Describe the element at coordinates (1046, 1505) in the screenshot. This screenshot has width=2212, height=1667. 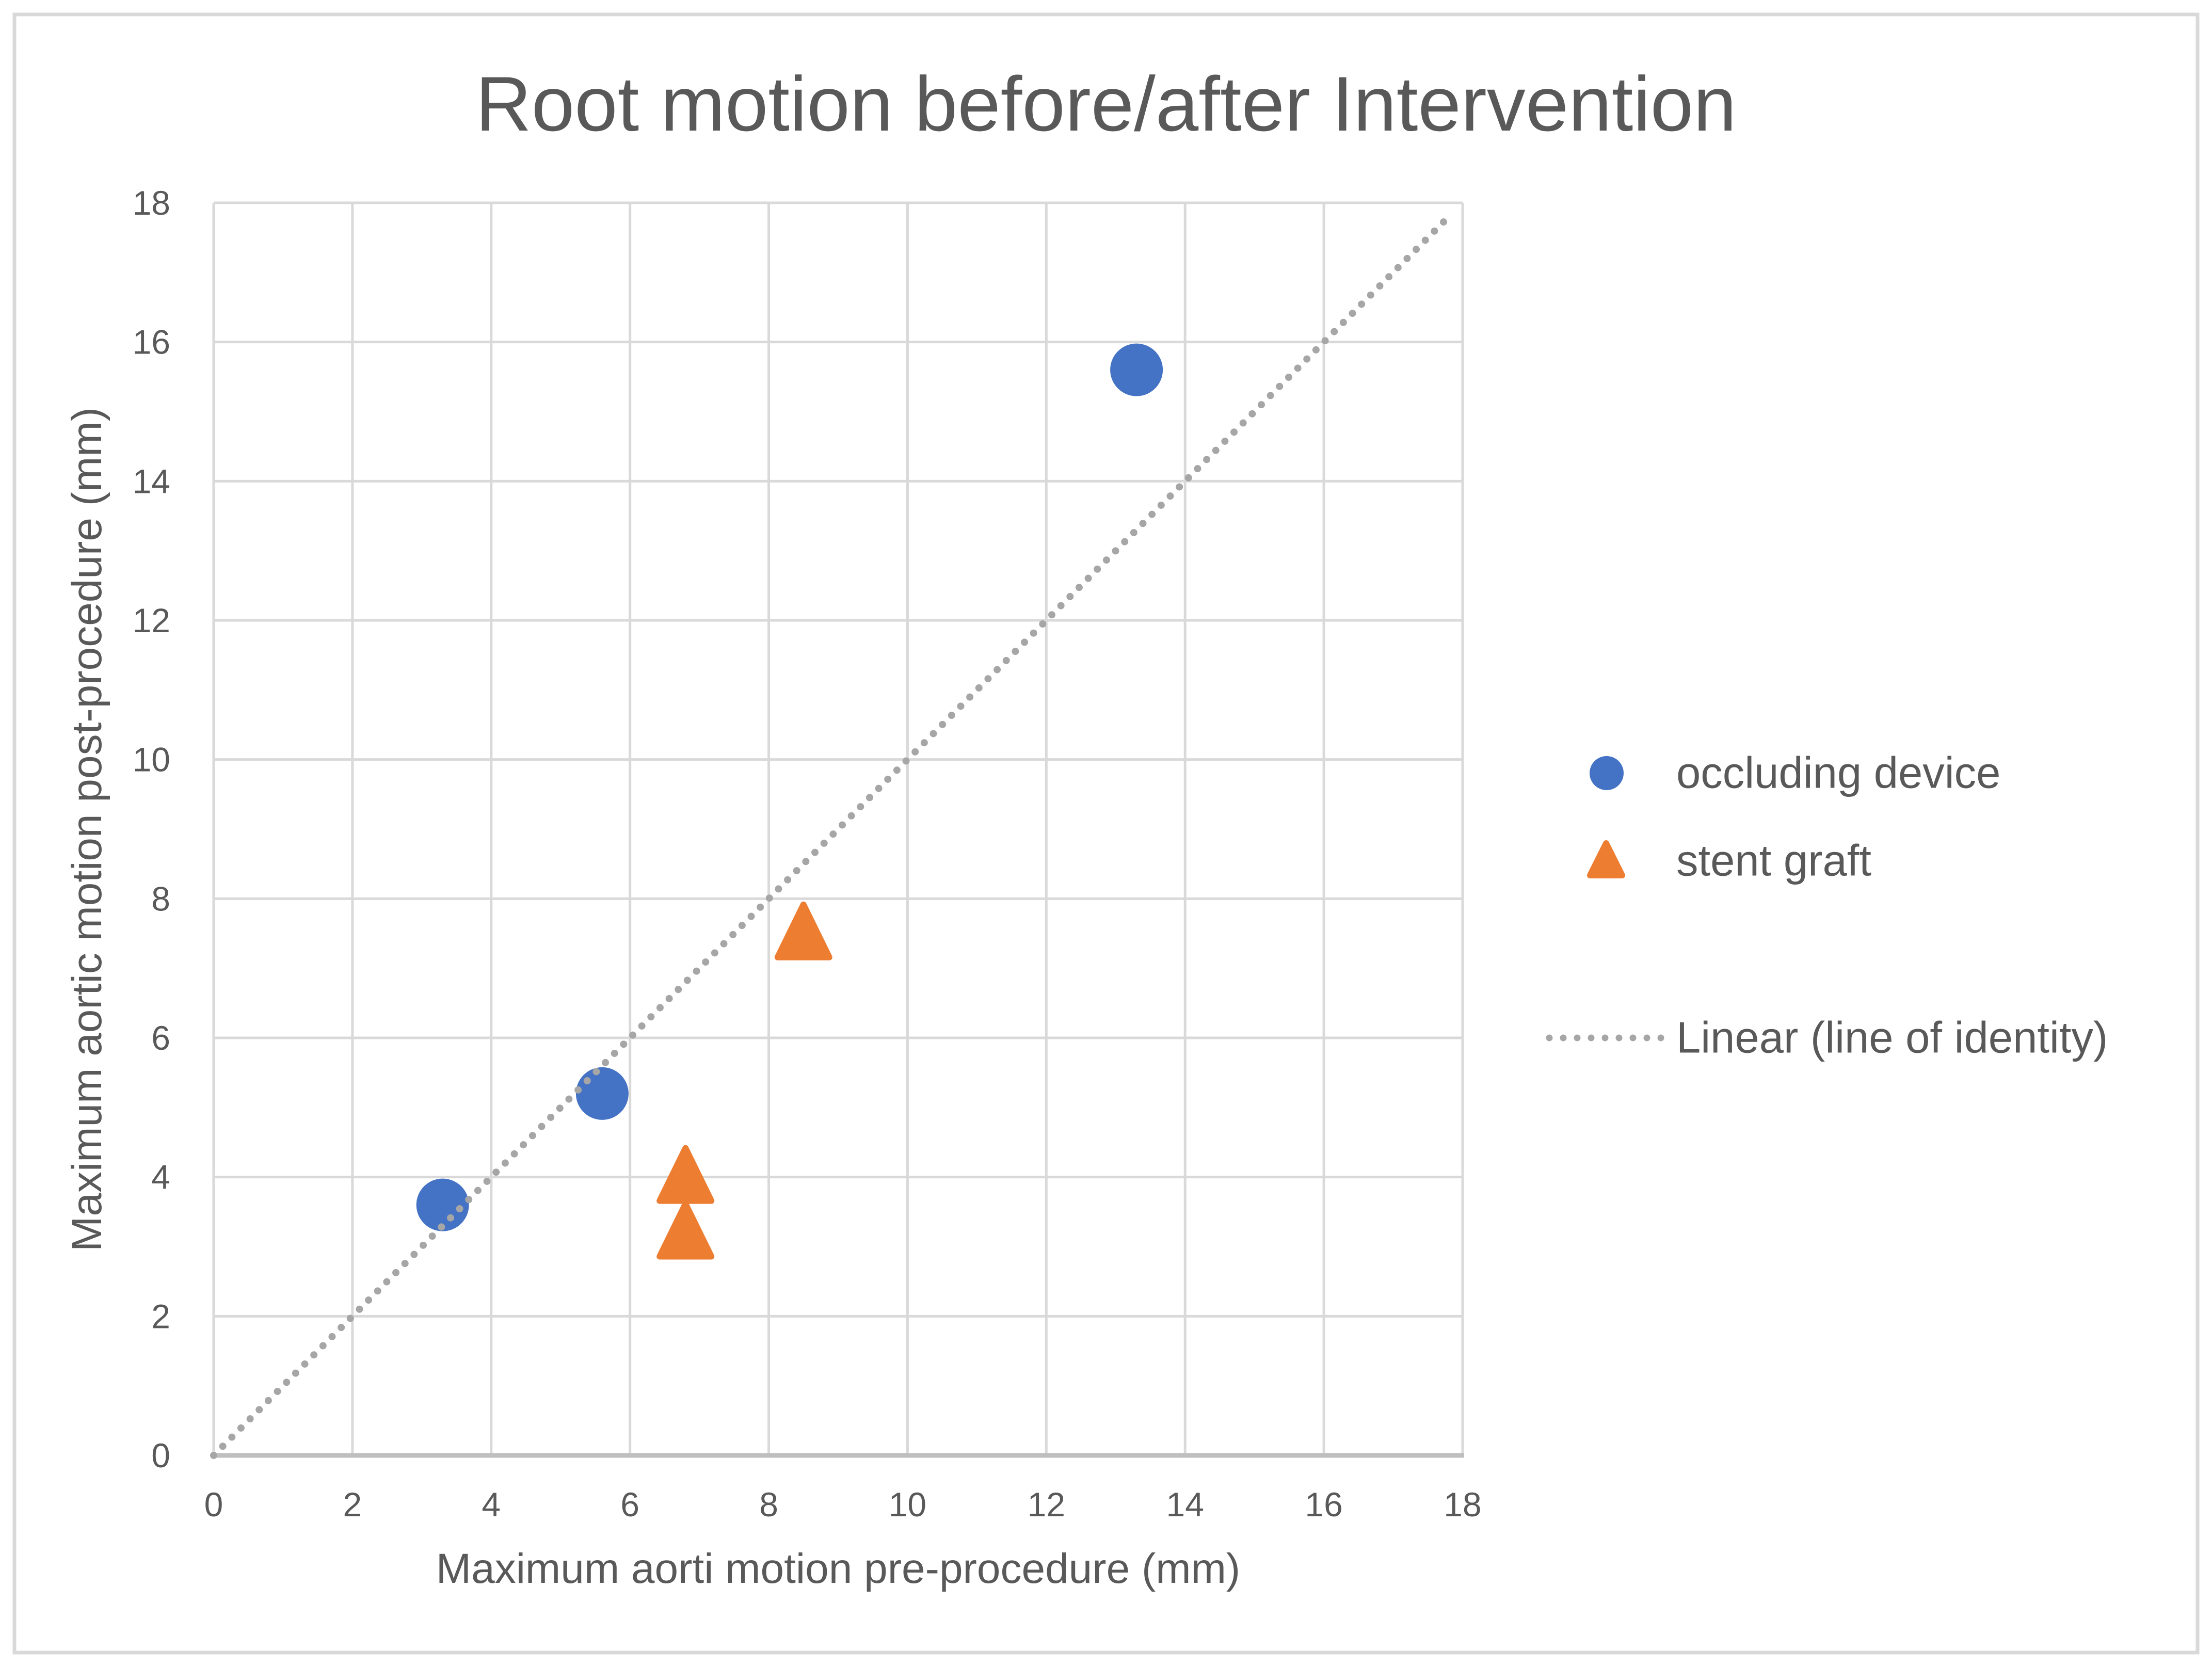
I see `x-tick-label: 12` at that location.